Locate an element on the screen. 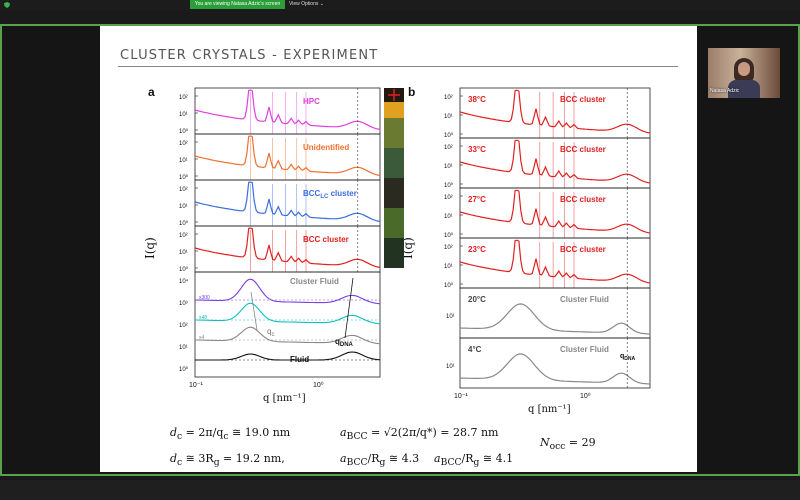  panel-a-row-2-frame is located at coordinates (287, 203).